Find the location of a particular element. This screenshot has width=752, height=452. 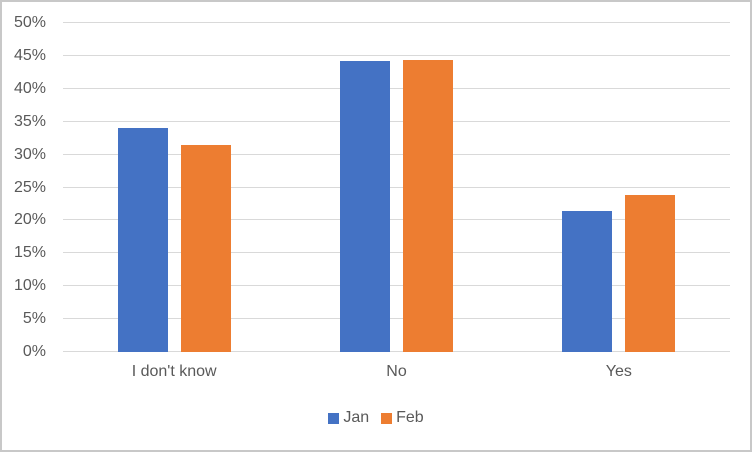

y-tick-label: 50% is located at coordinates (29, 22).